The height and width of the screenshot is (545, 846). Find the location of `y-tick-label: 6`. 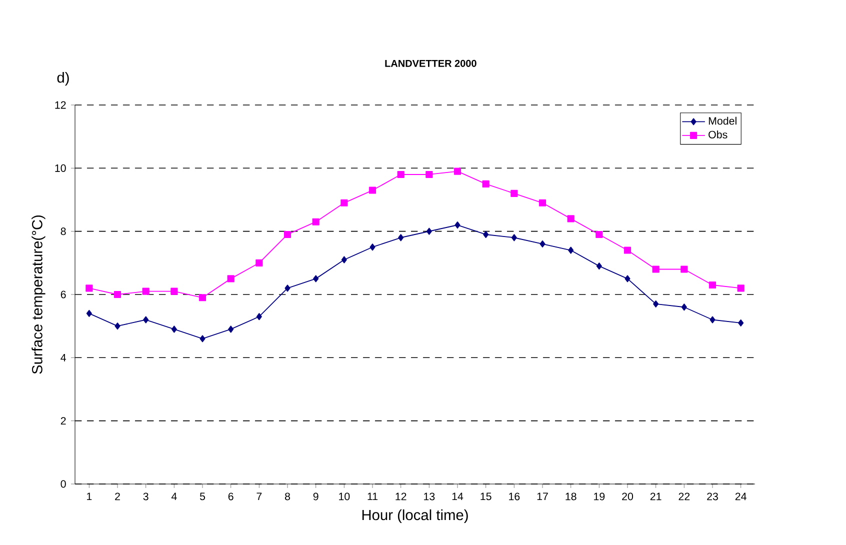

y-tick-label: 6 is located at coordinates (63, 294).